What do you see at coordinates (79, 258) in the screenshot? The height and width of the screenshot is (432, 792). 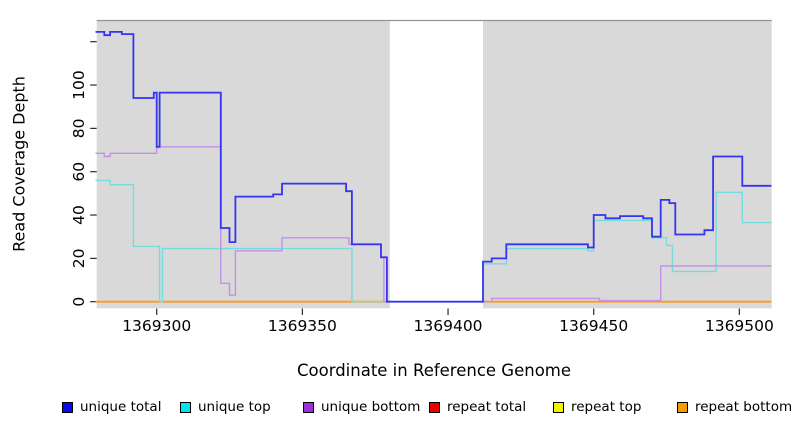 I see `y-tick-label: 20` at bounding box center [79, 258].